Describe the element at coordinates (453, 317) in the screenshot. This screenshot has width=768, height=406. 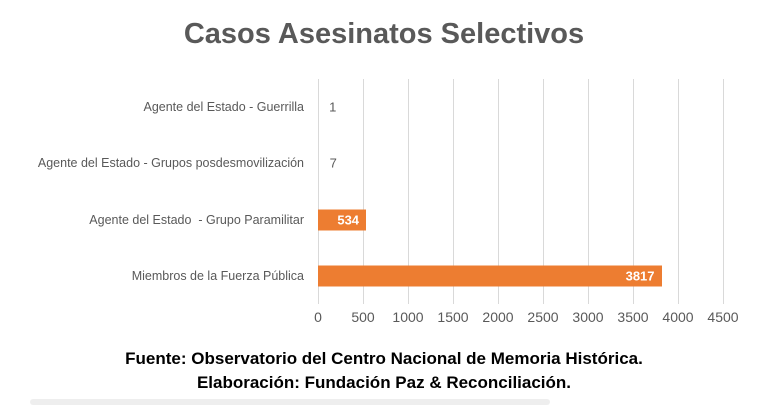
I see `x-tick-label: 1500` at that location.